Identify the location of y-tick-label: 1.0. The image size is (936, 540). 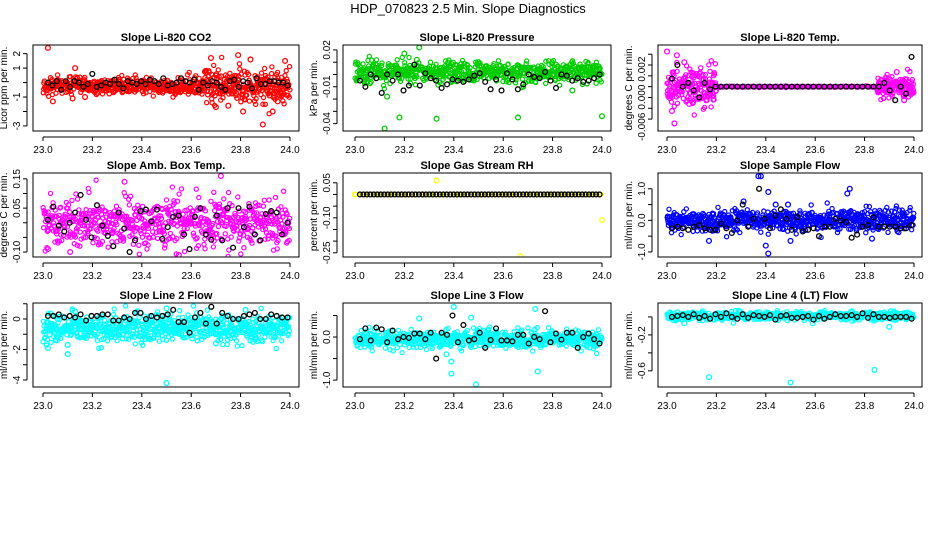
(642, 188).